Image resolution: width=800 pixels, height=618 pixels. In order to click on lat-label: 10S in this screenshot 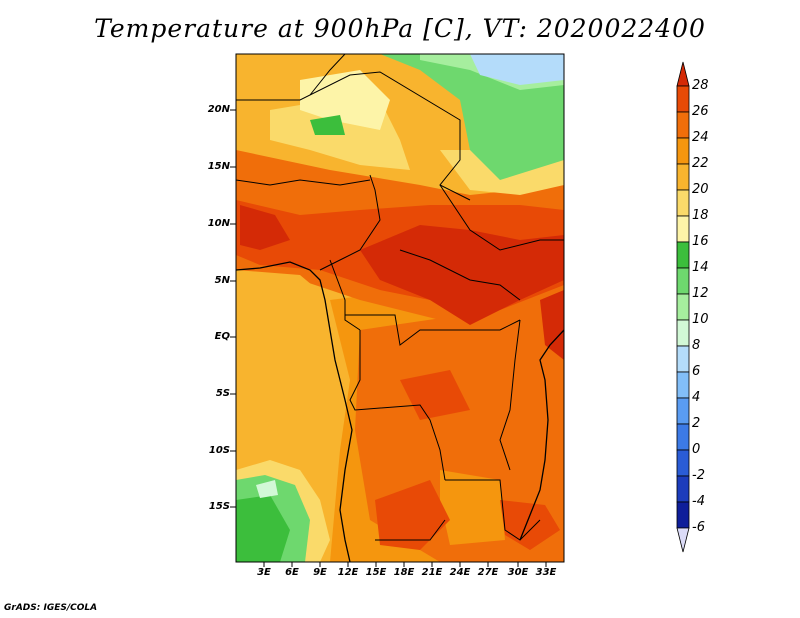, I will do `click(219, 450)`.